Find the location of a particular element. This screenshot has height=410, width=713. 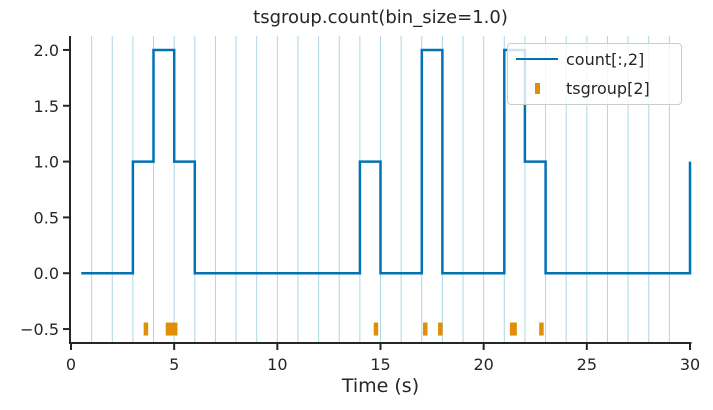

legend: count[:,2] tsgroup[2] is located at coordinates (594, 74).